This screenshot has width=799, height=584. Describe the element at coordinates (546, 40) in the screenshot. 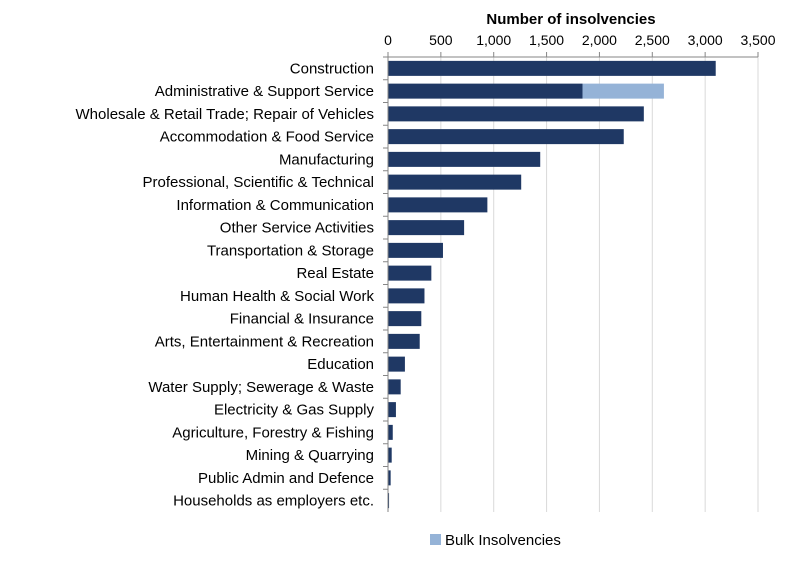

I see `x-tick-label: 1,500` at that location.